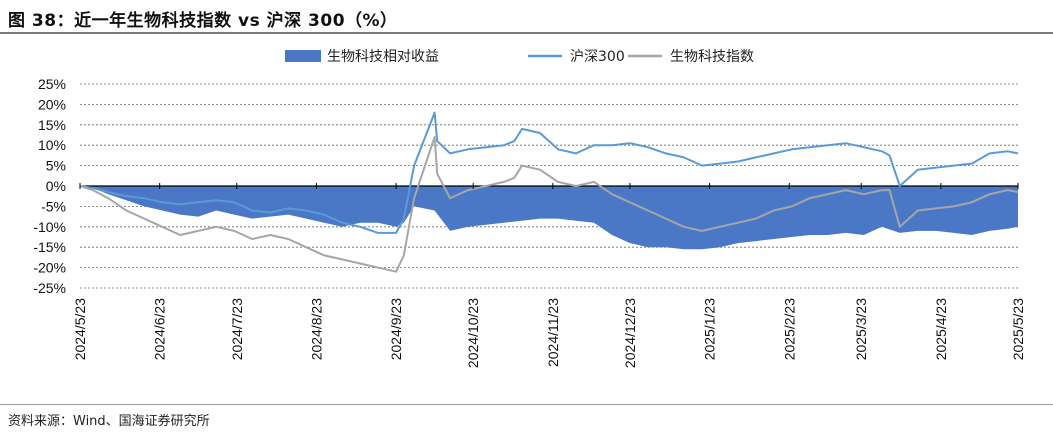 This screenshot has height=435, width=1053. I want to click on x-tick-label: 2024/12/23, so click(630, 333).